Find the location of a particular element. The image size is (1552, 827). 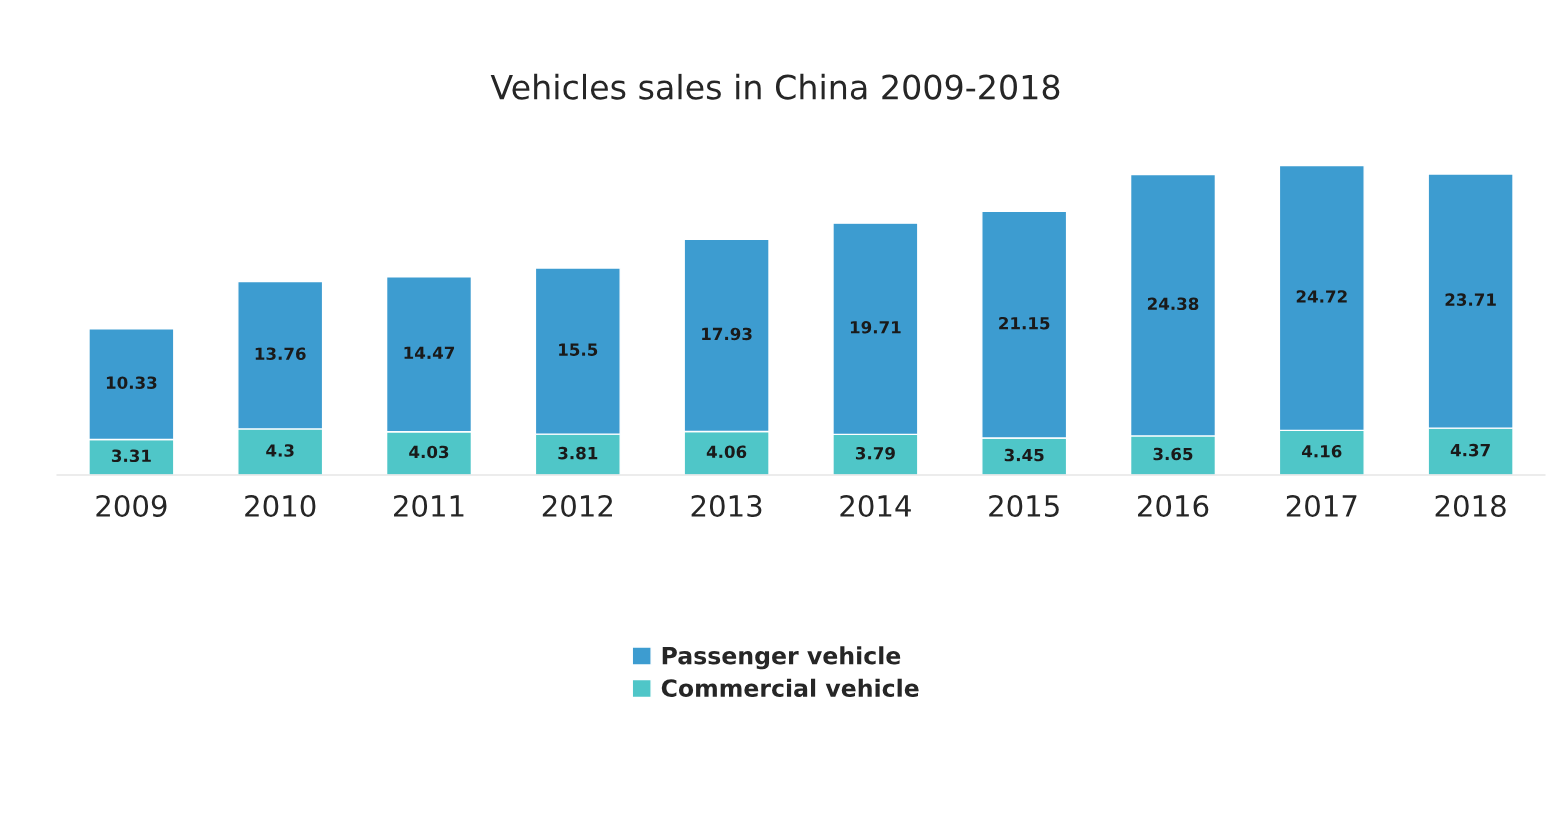

x-tick-label: 2013 is located at coordinates (726, 506).